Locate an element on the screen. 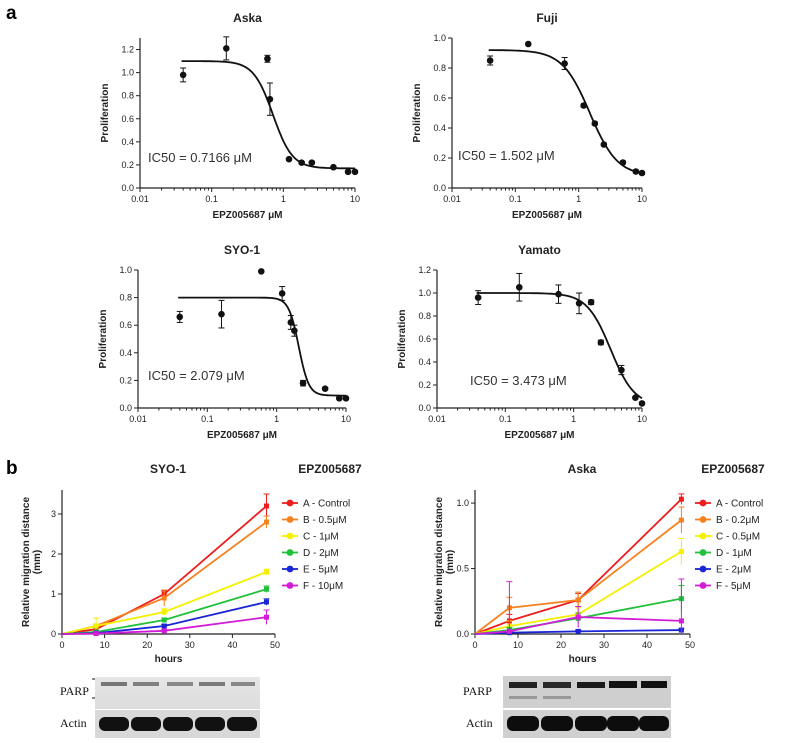 The width and height of the screenshot is (787, 743). b2-xtick-label: 0 is located at coordinates (474, 645).